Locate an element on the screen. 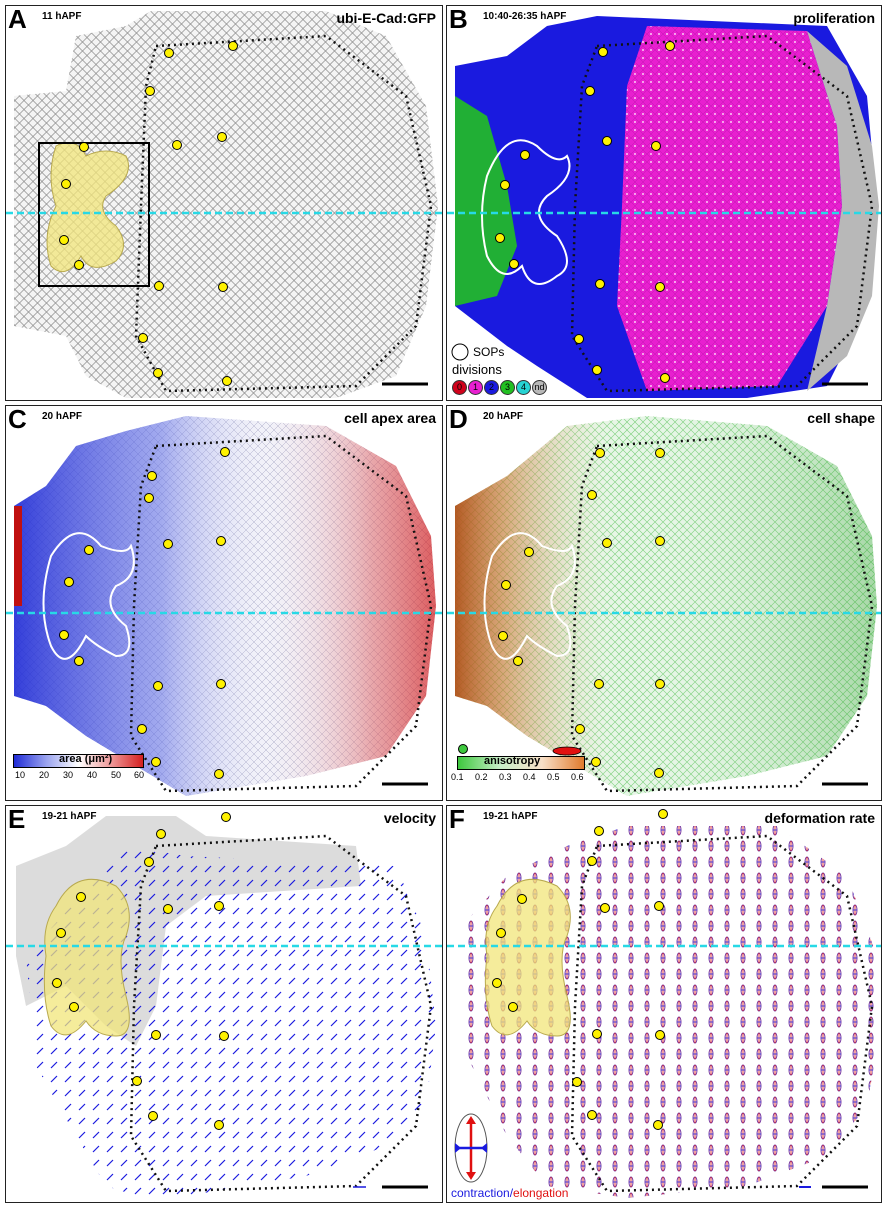 Image resolution: width=886 pixels, height=1207 pixels. elongation-label: elongation is located at coordinates (541, 1193).